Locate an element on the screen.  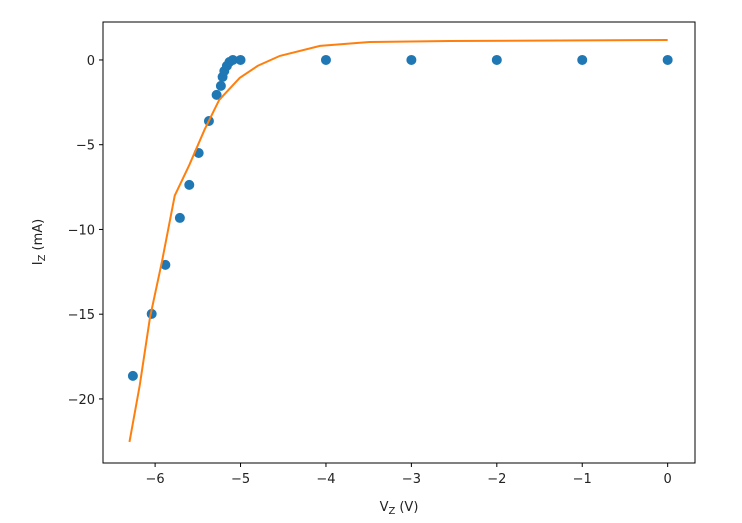
y-axis-label: IZ (mA) is located at coordinates (39, 242).